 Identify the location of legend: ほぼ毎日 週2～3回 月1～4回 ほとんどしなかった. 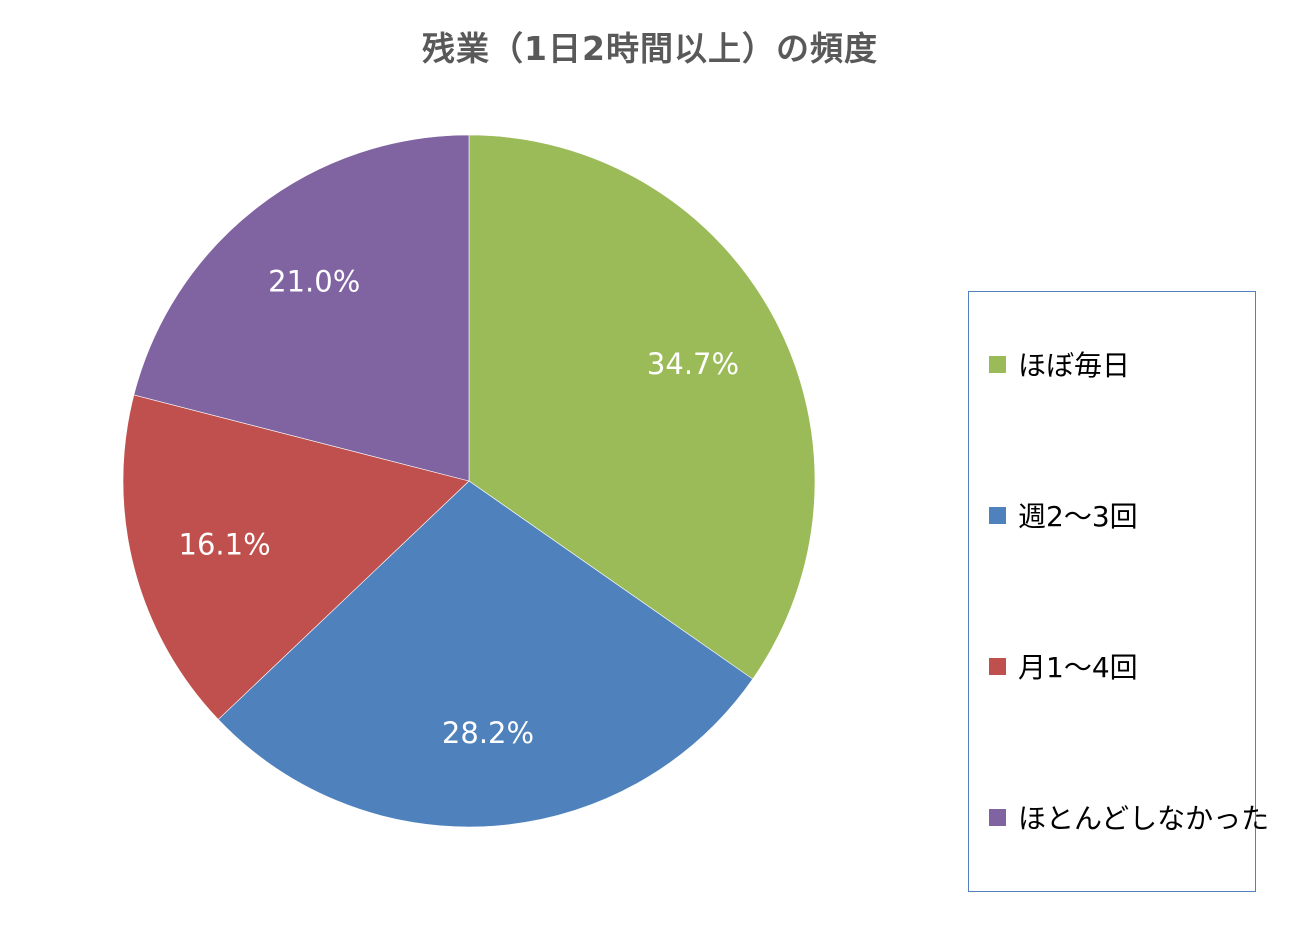
(1118, 591).